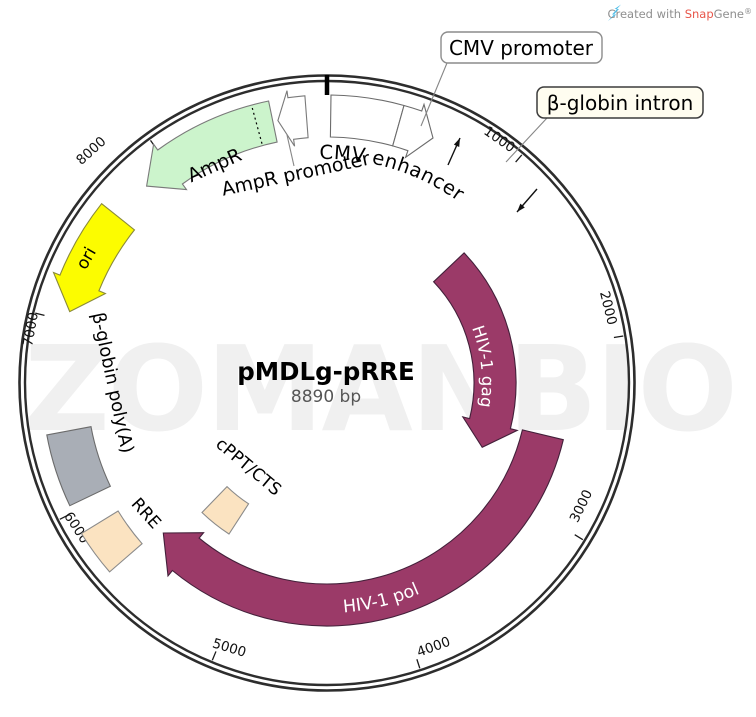 The image size is (756, 717). What do you see at coordinates (456, 142) in the screenshot?
I see `small-feature-arrow-1-head` at bounding box center [456, 142].